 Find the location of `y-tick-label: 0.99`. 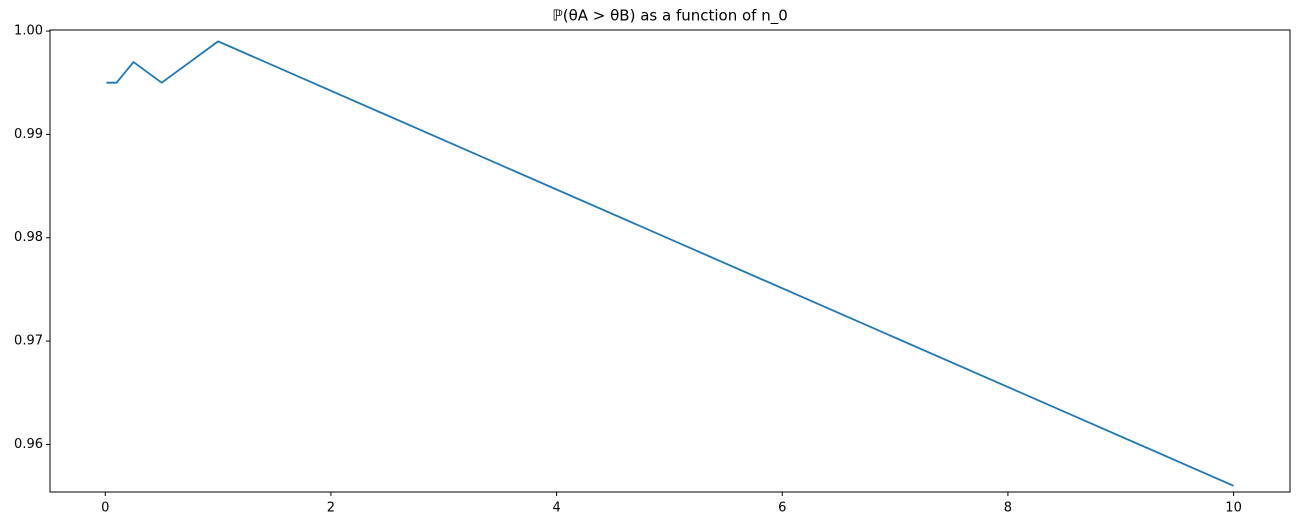

y-tick-label: 0.99 is located at coordinates (28, 134).